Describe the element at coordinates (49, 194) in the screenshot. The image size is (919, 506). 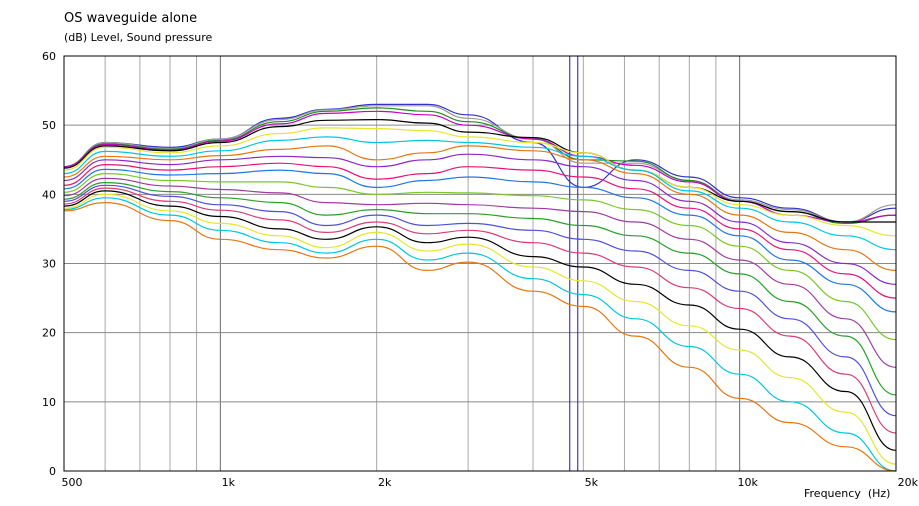
I see `y-tick-label: 40` at that location.